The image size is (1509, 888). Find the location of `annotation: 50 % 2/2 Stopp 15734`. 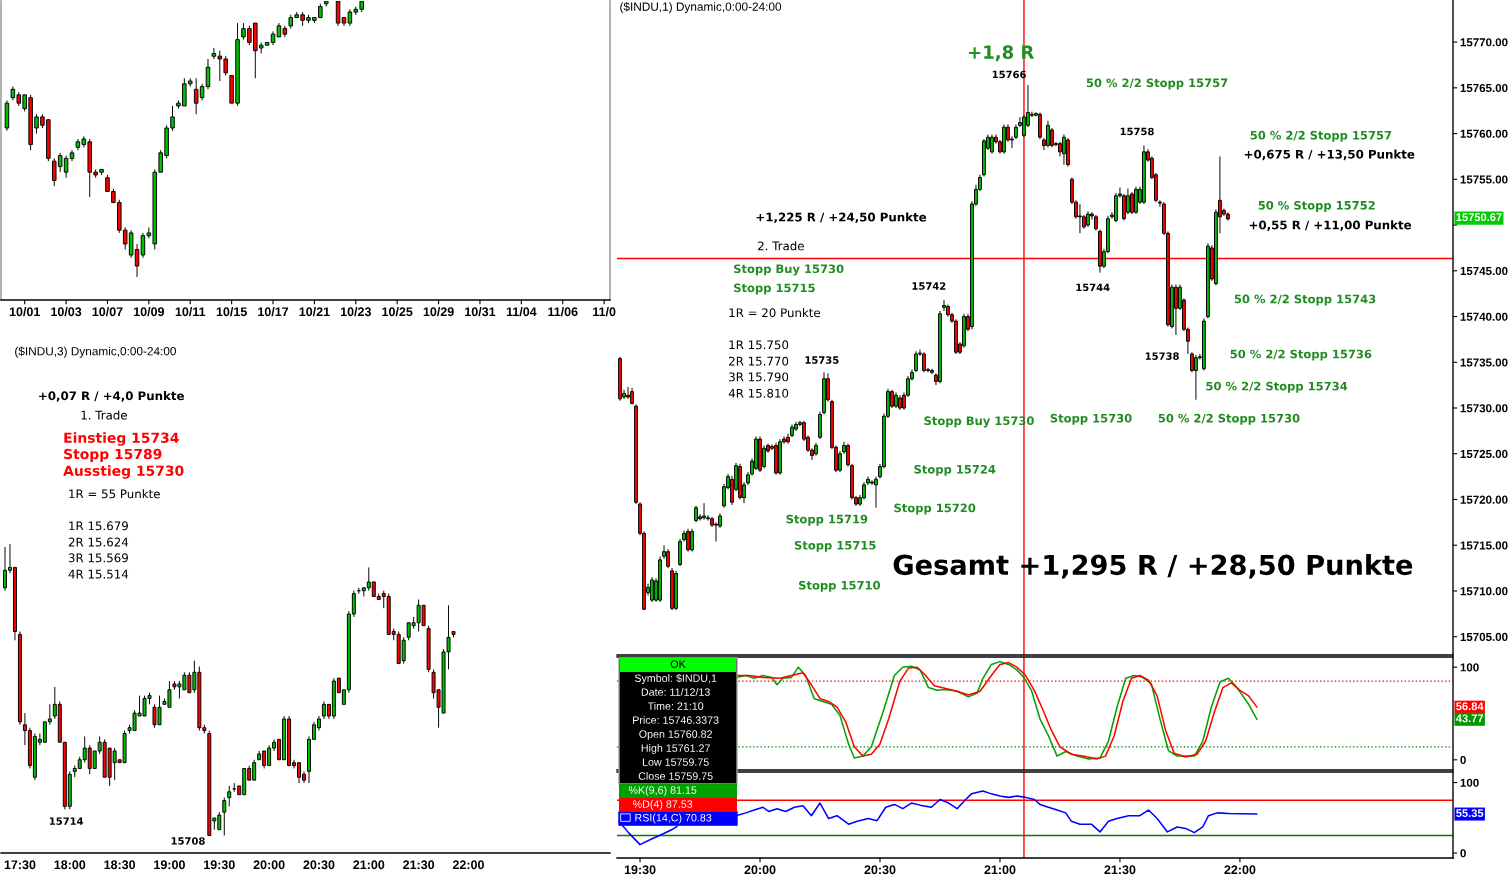

annotation: 50 % 2/2 Stopp 15734 is located at coordinates (1277, 387).